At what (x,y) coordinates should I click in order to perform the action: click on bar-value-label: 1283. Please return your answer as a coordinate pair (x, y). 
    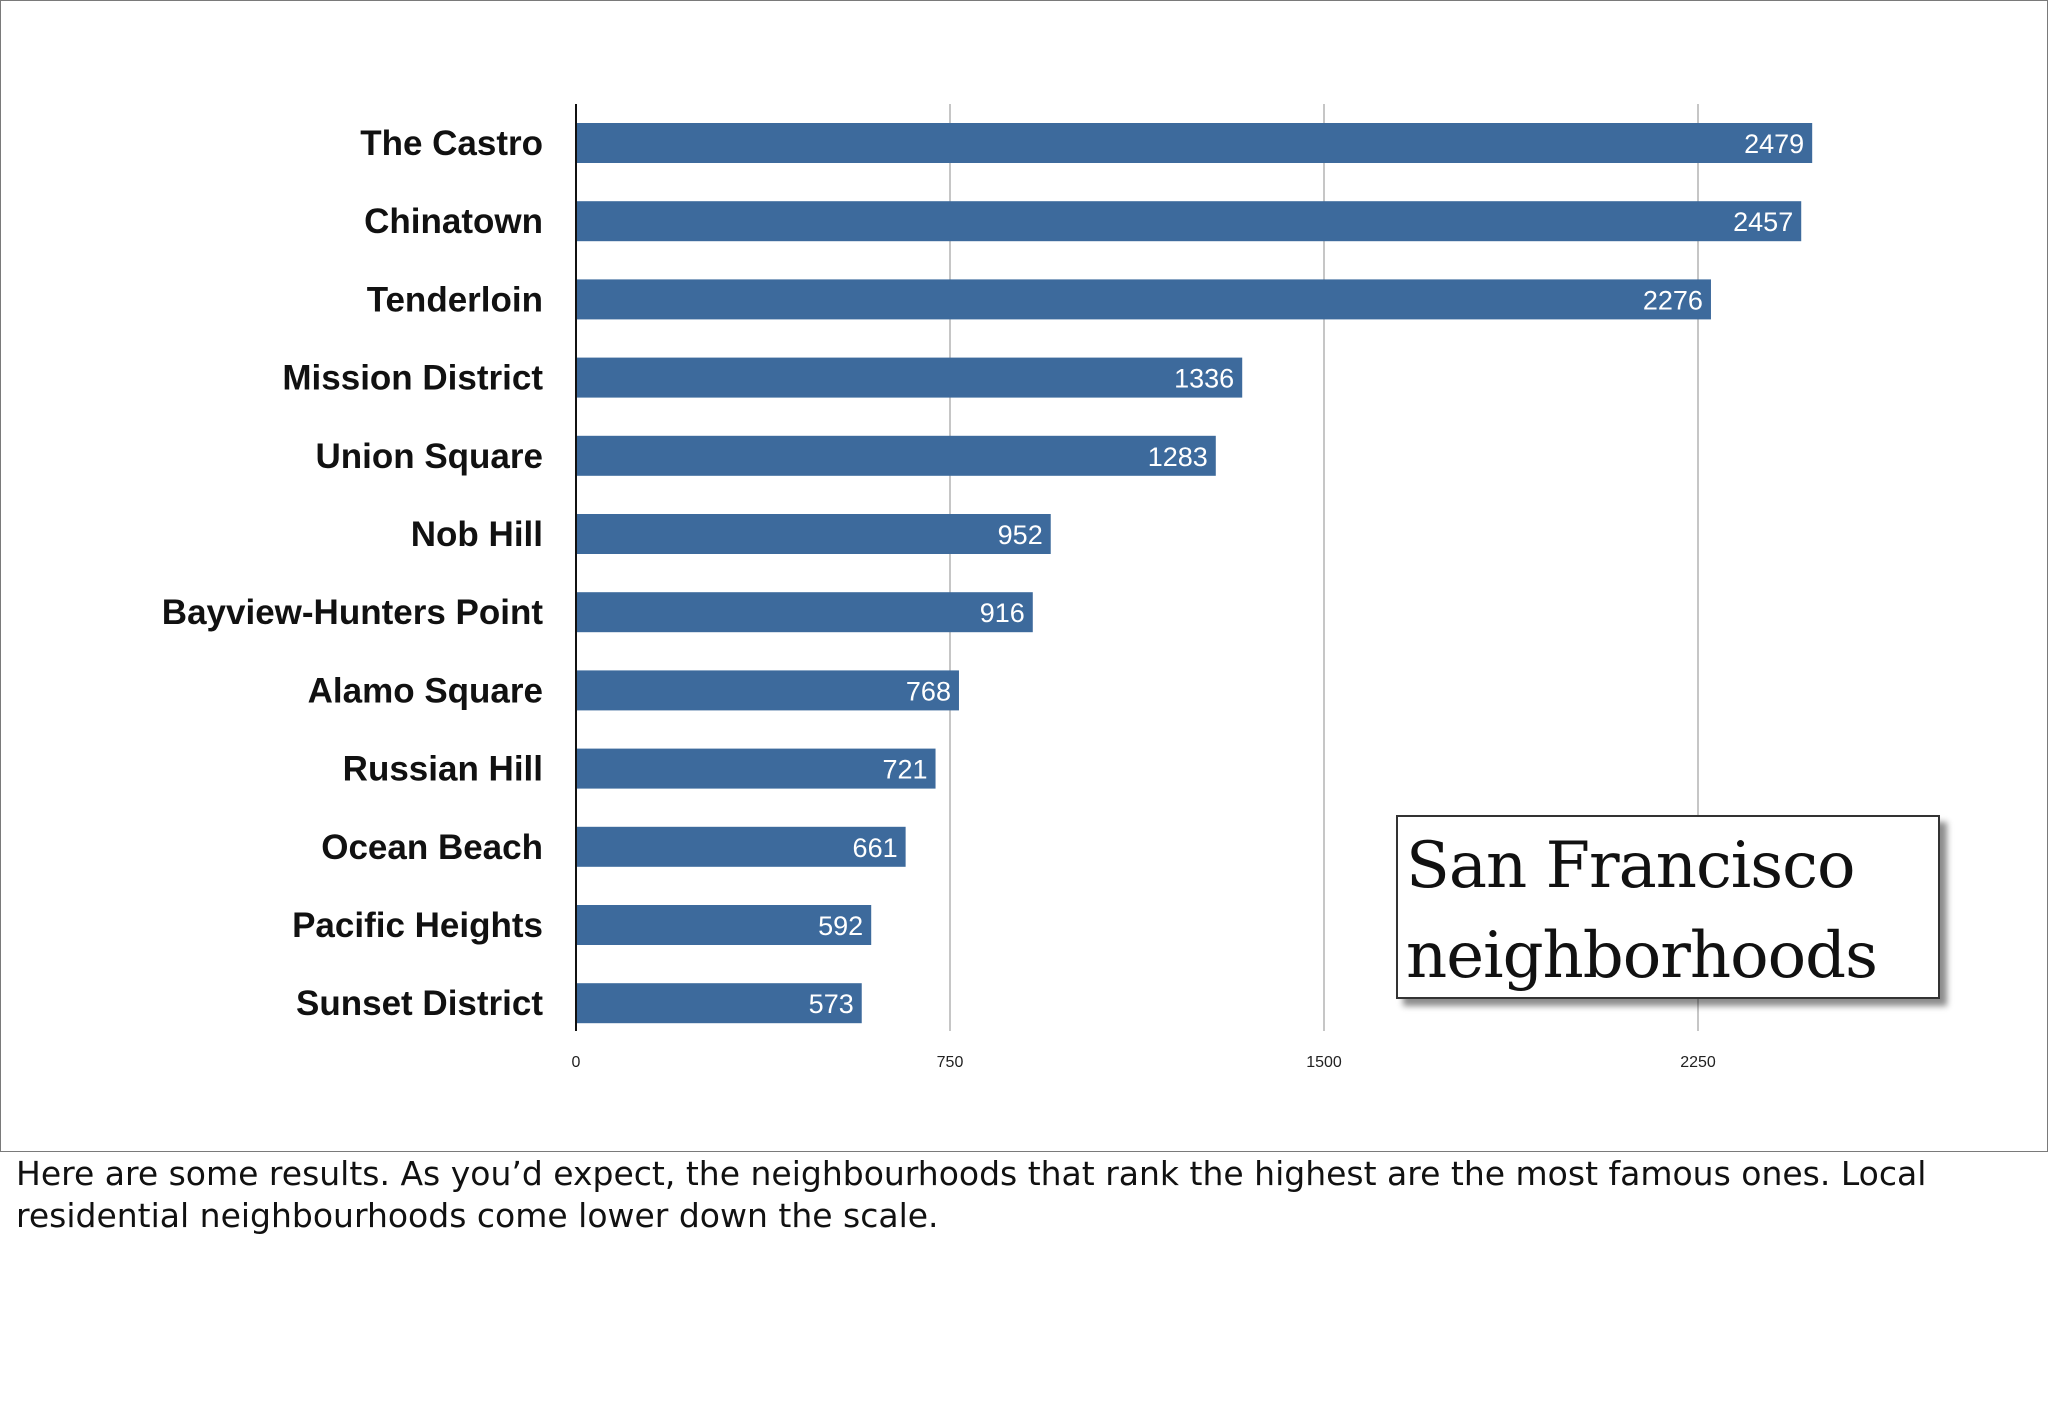
    Looking at the image, I should click on (1178, 457).